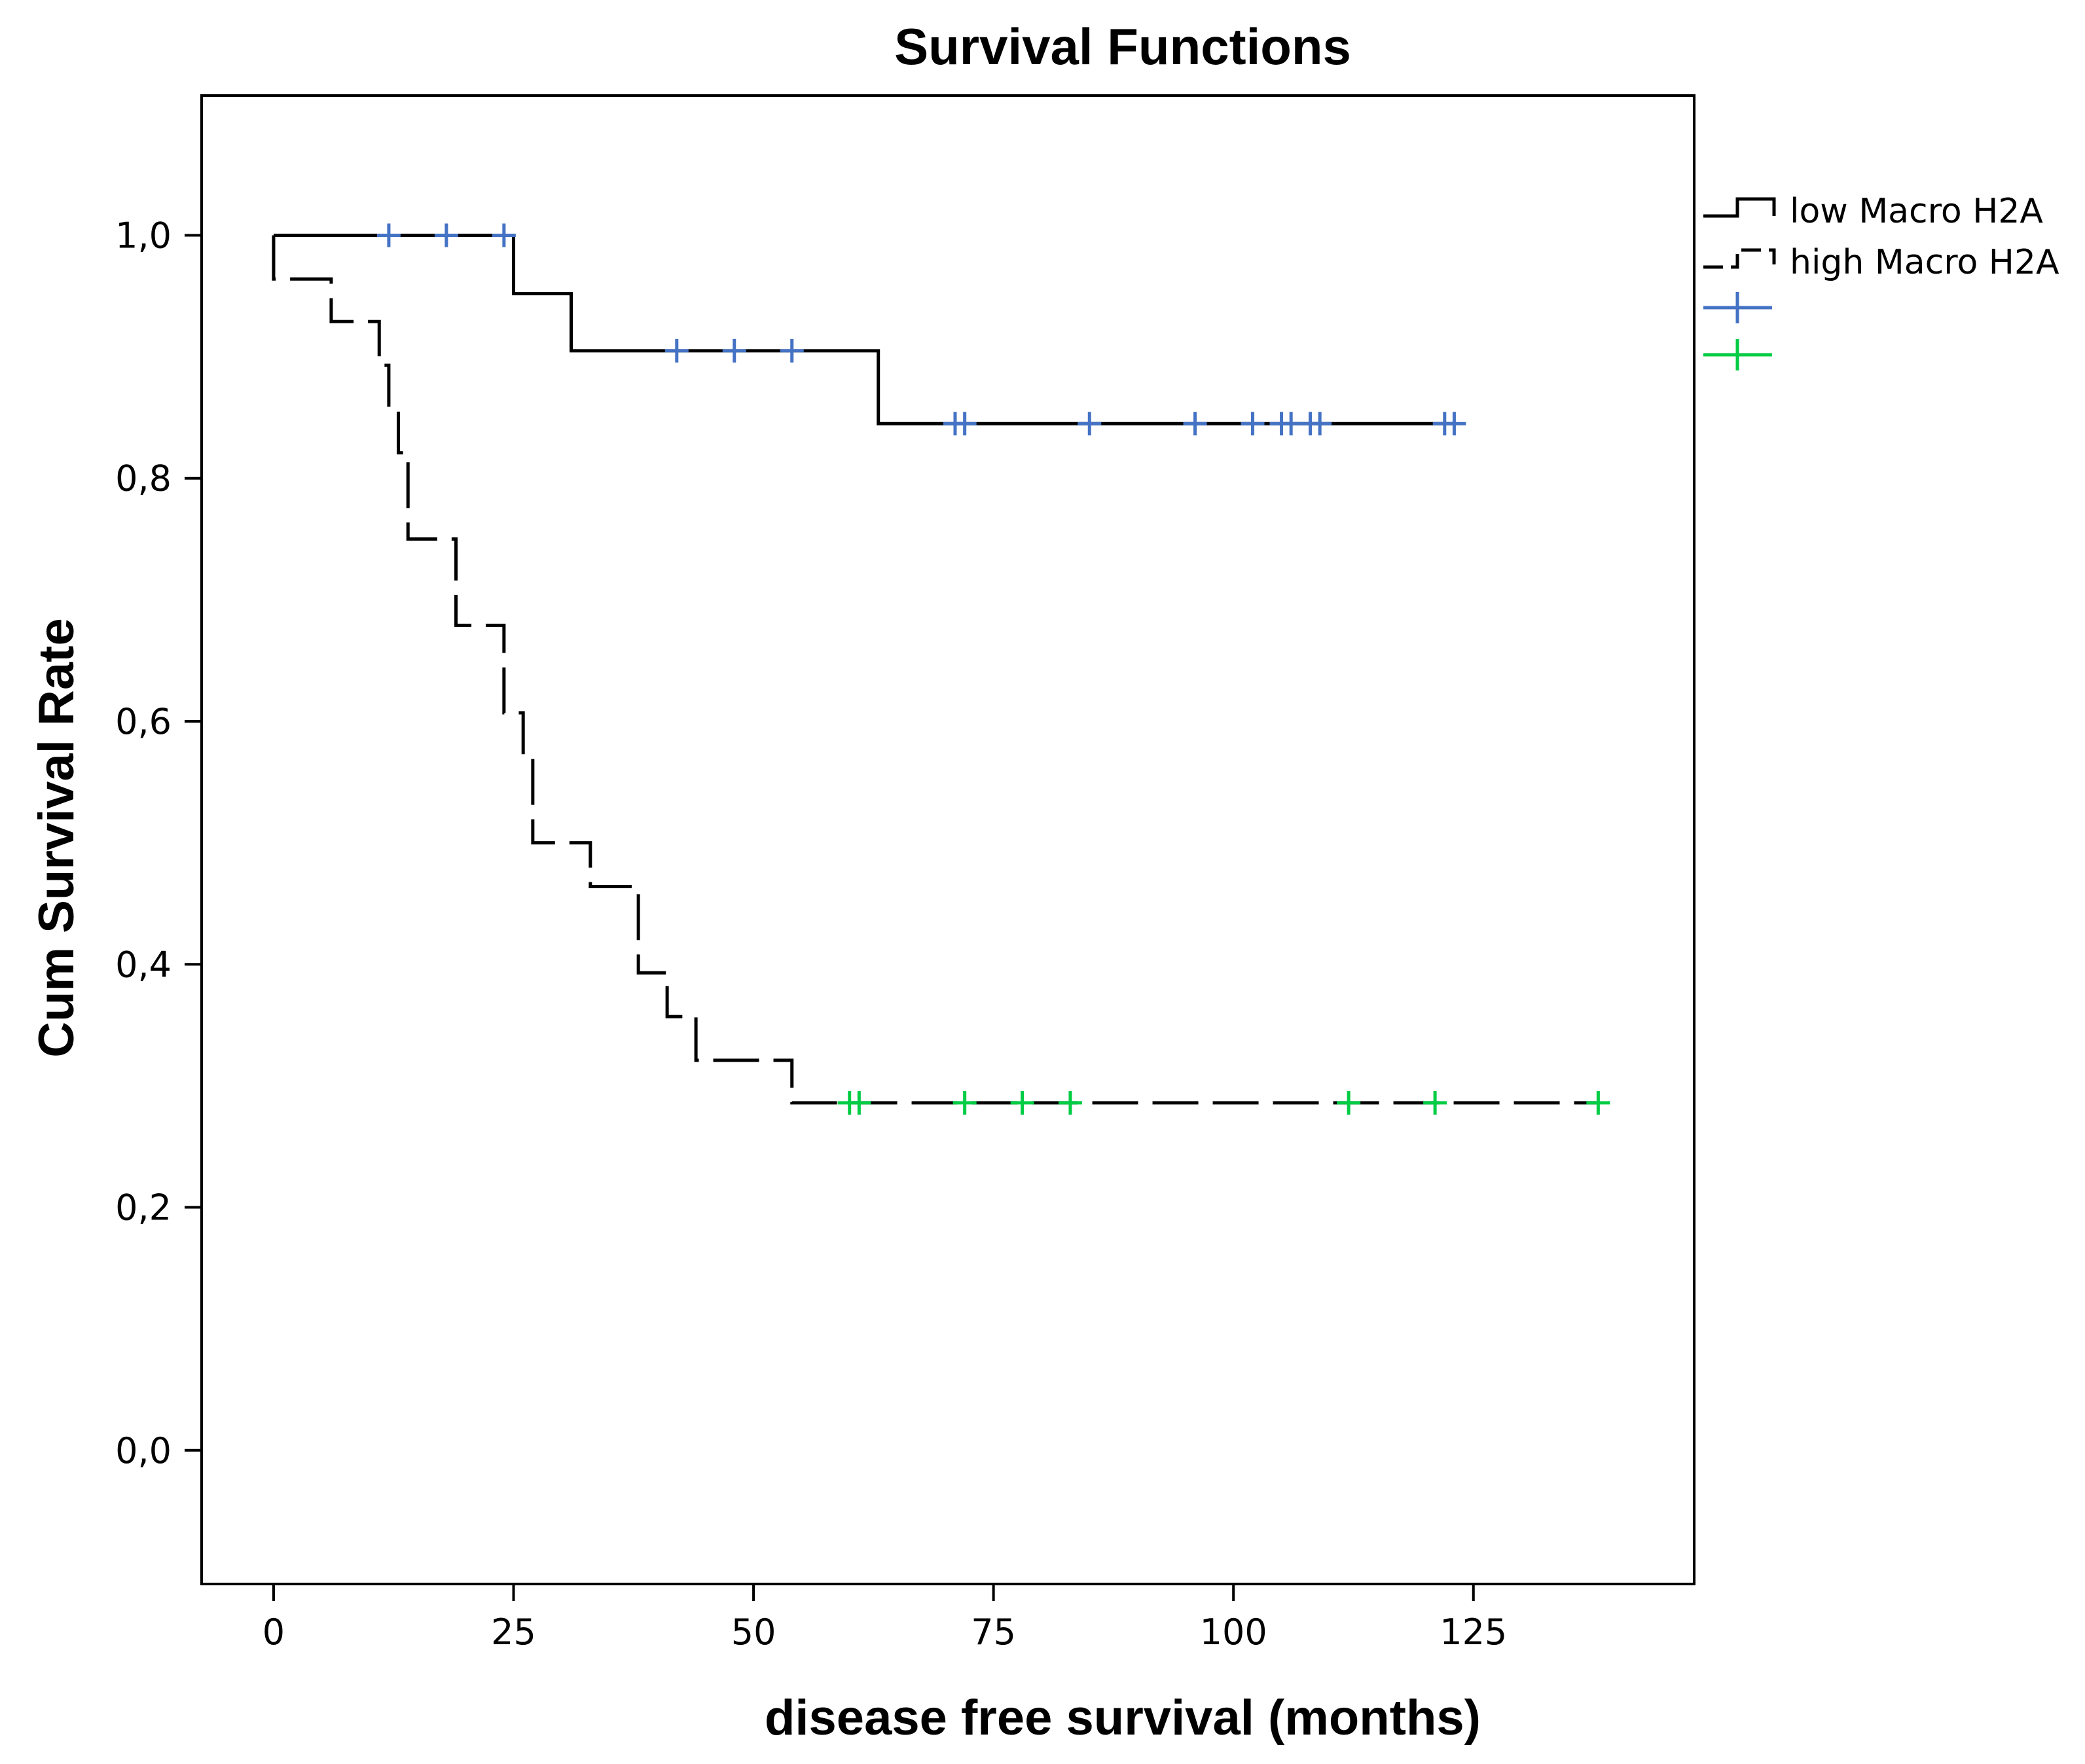  I want to click on legend-item: high Macro H2A, so click(1881, 262).